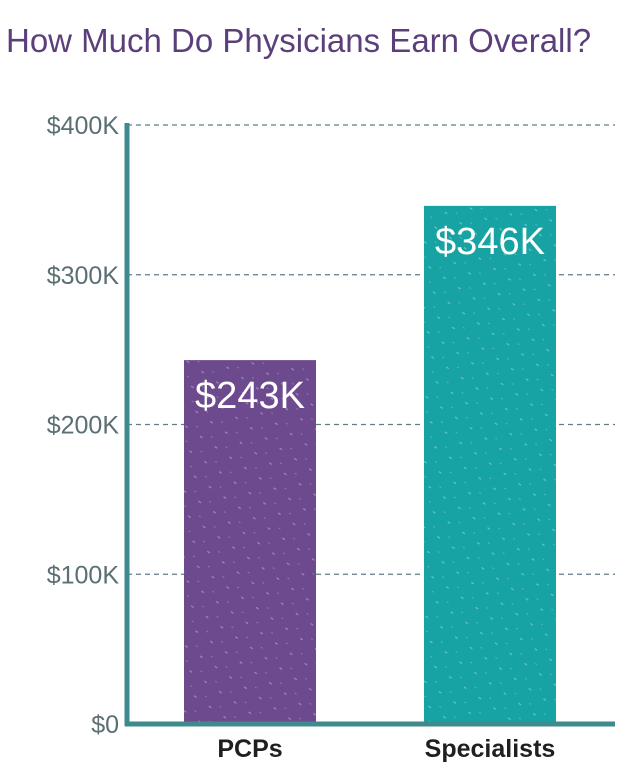 Image resolution: width=640 pixels, height=784 pixels. I want to click on y-tick-label: $200K, so click(83, 426).